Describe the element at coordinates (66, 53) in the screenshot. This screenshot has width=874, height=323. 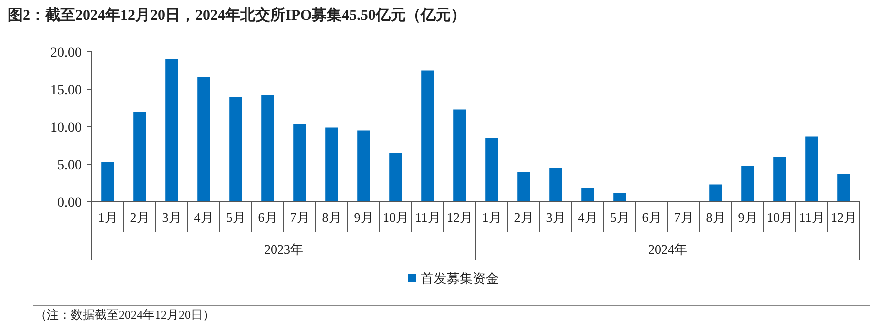
I see `y-tick-label: 20.00` at that location.